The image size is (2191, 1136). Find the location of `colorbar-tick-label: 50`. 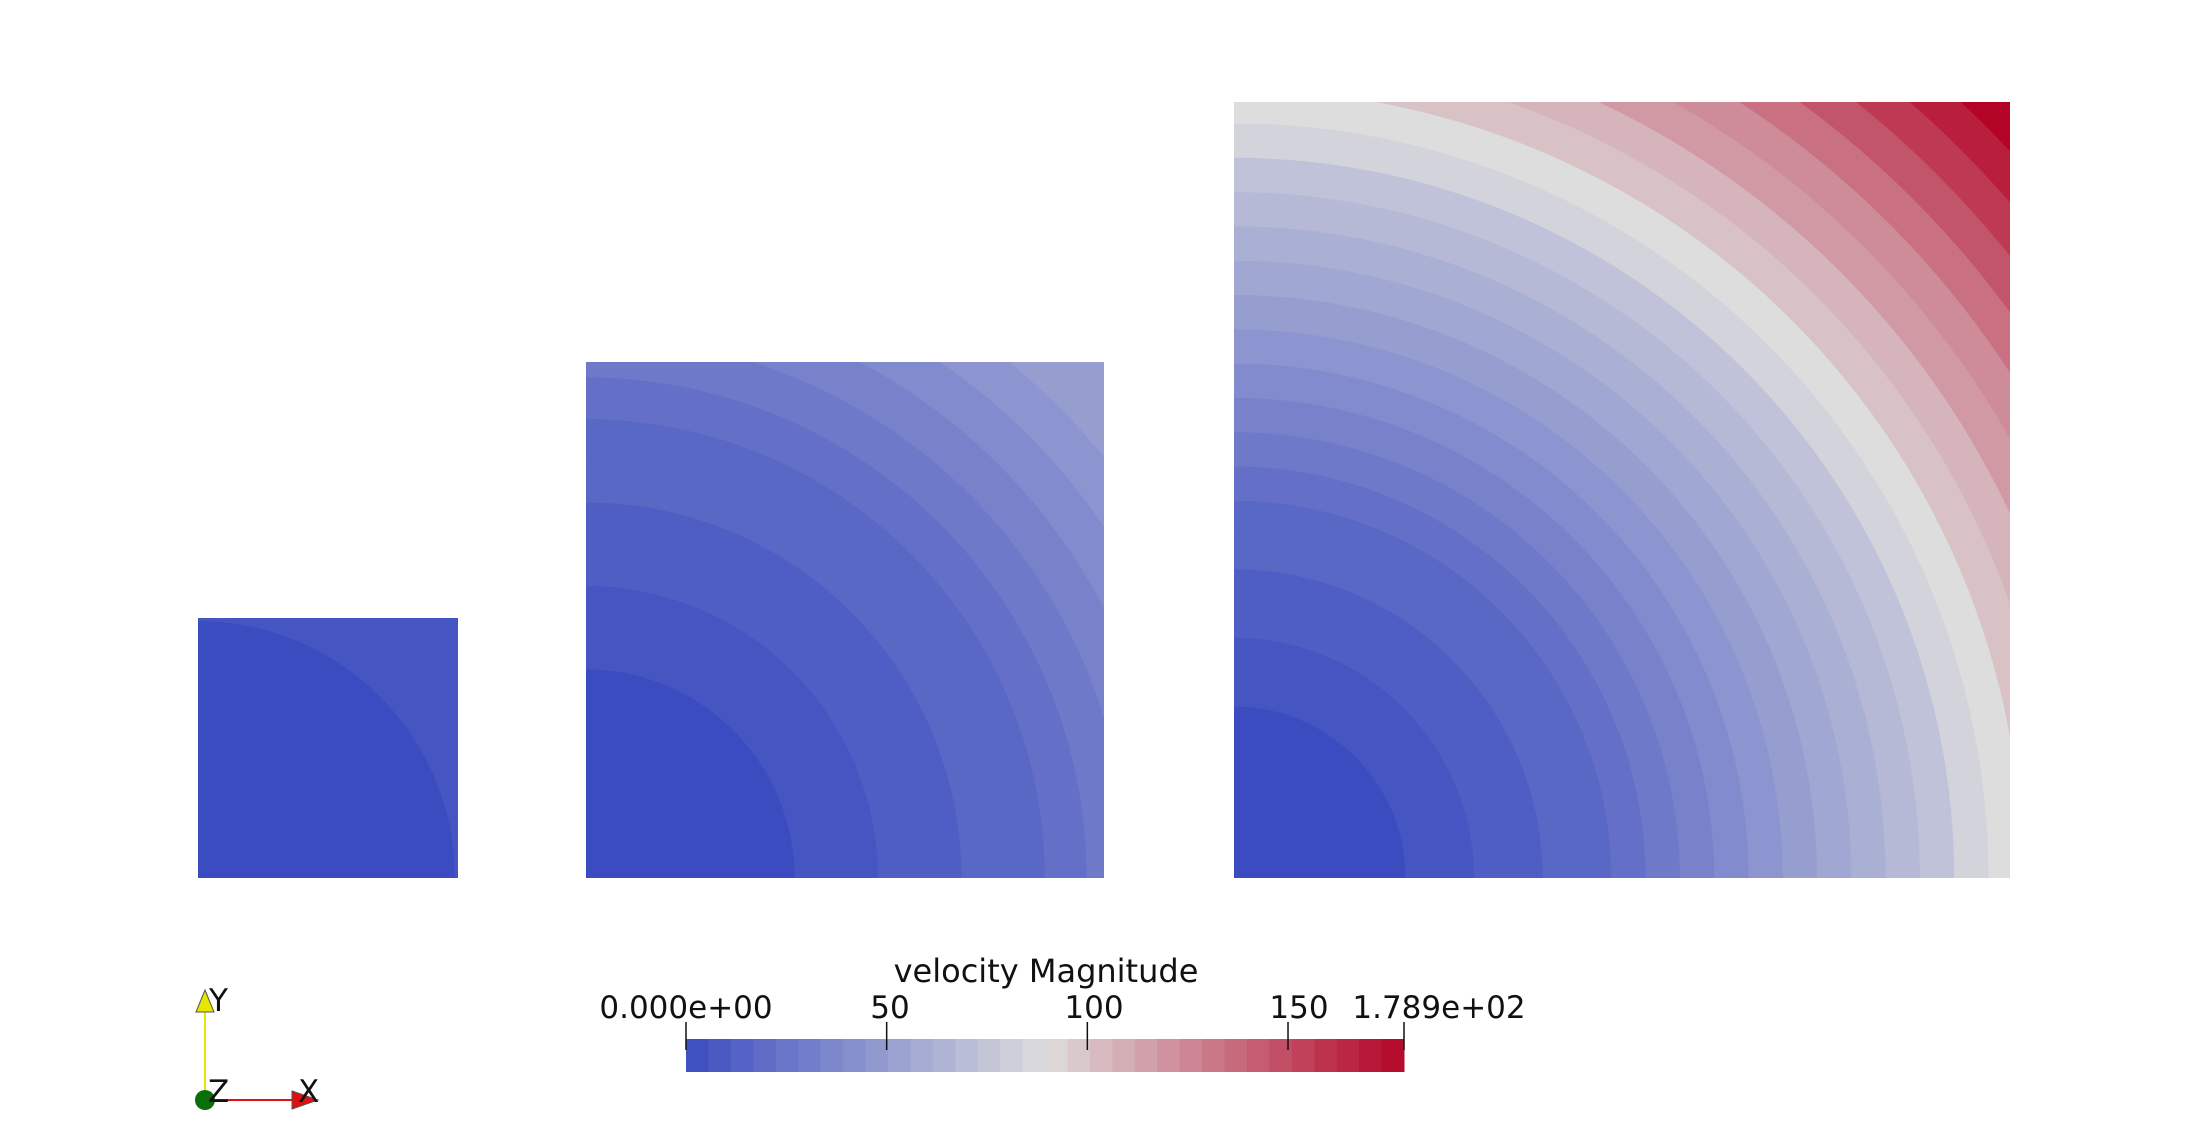

colorbar-tick-label: 50 is located at coordinates (890, 1008).